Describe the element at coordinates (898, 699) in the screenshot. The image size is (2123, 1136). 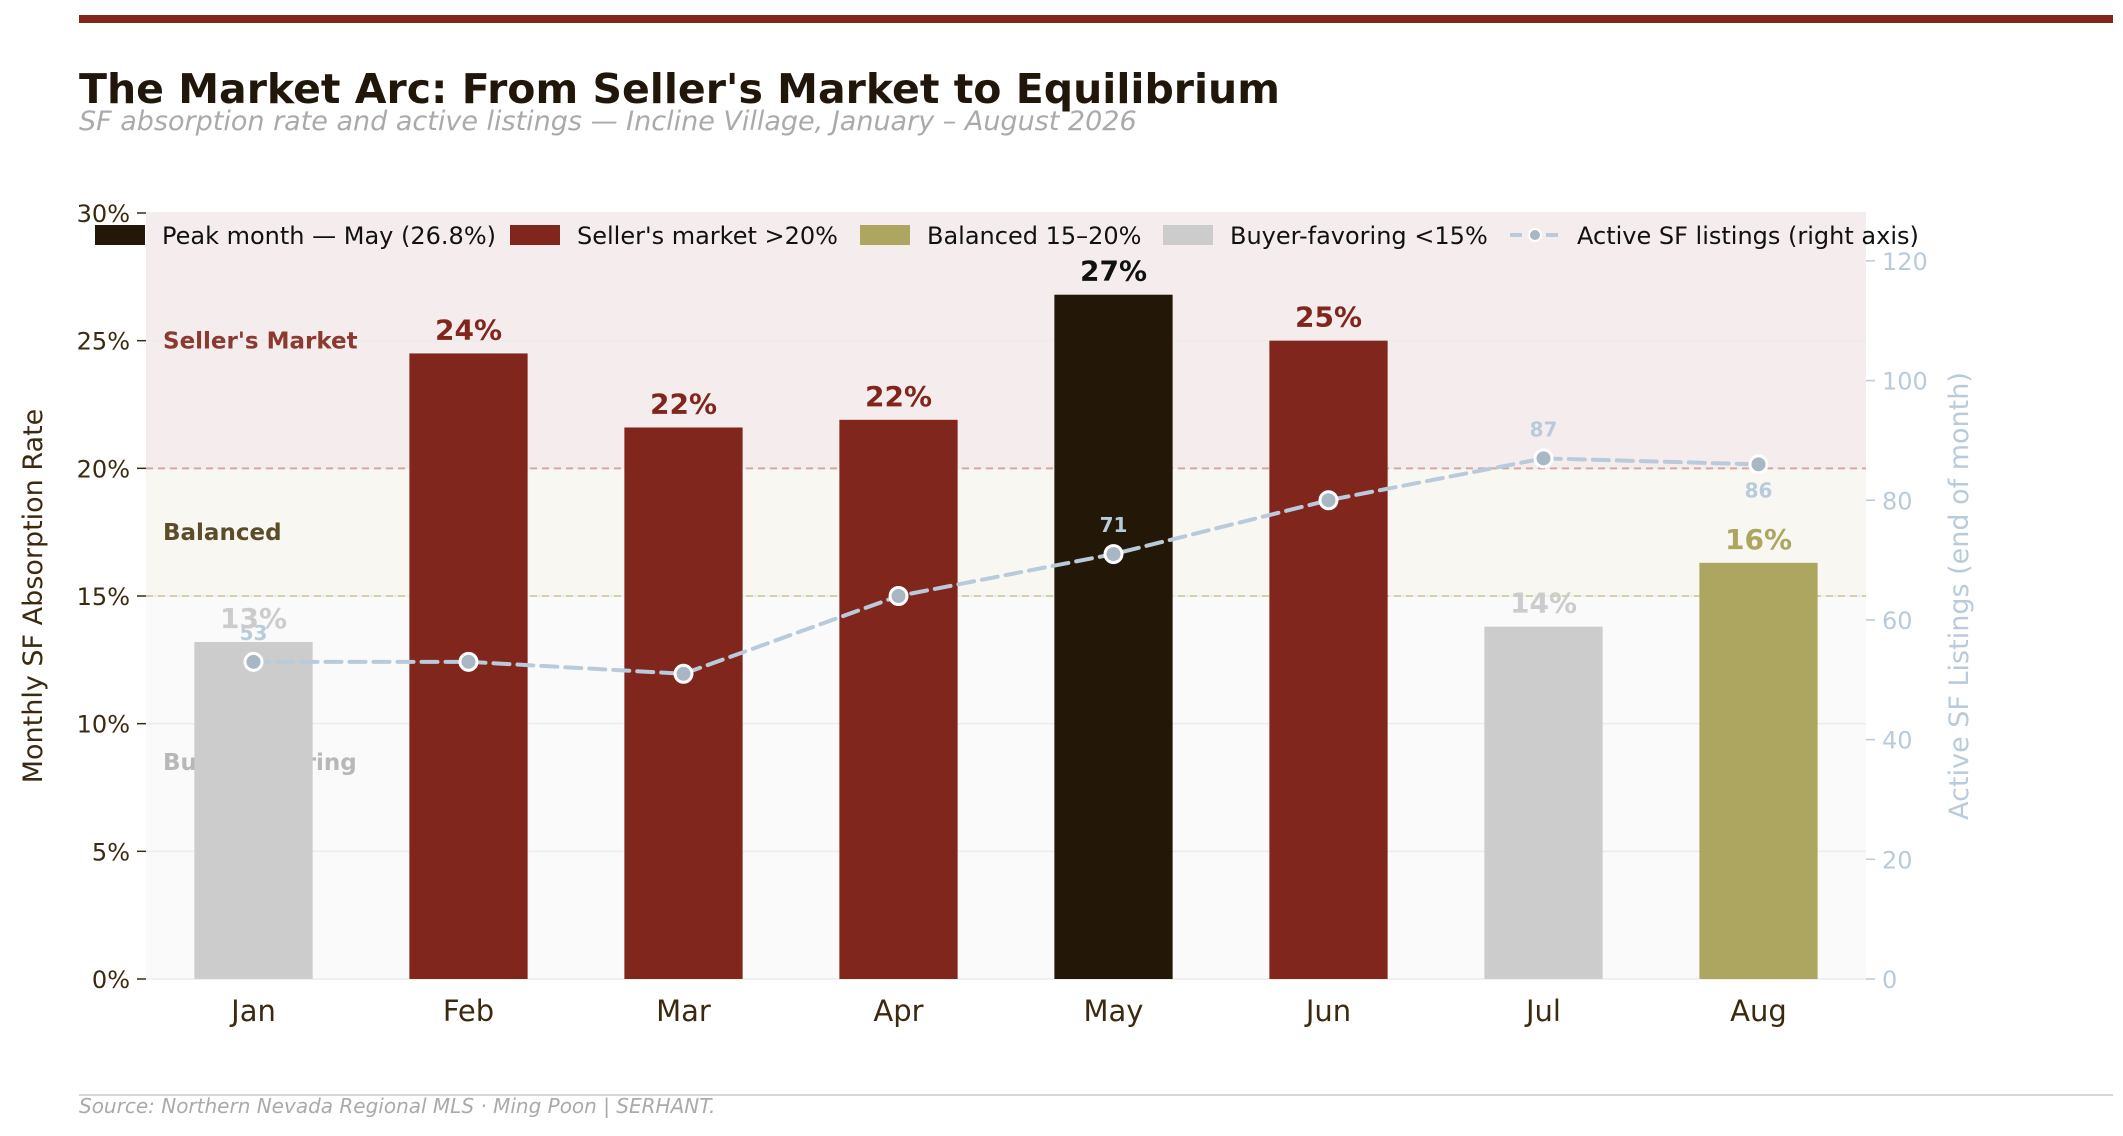
I see `bar-apr` at that location.